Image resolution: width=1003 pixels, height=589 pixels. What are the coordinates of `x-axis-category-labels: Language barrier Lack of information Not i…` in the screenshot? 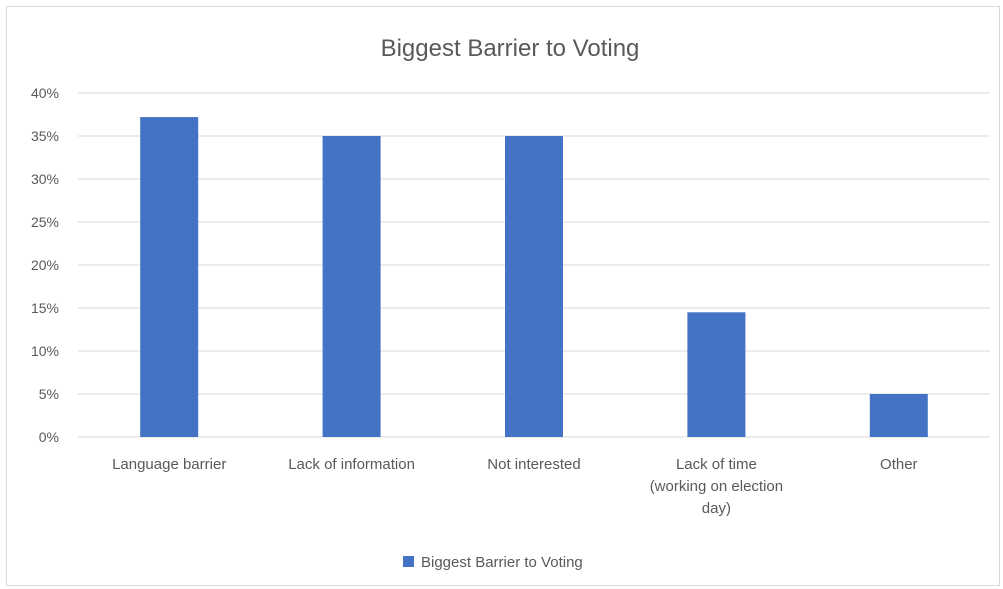 It's located at (514, 486).